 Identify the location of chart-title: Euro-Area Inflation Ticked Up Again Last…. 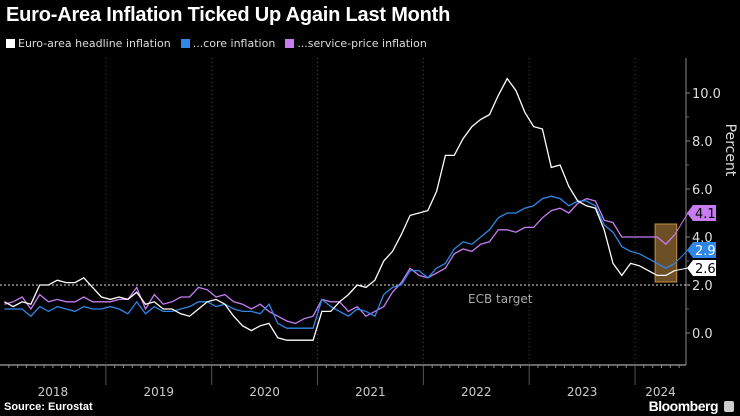
(228, 15).